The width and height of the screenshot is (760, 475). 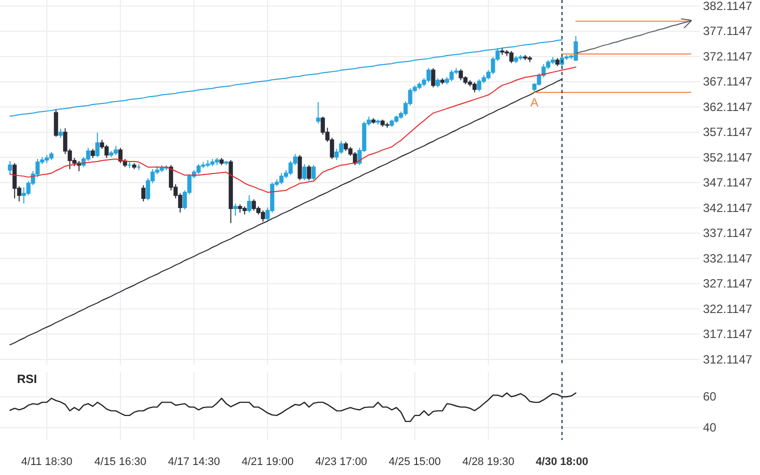 What do you see at coordinates (727, 207) in the screenshot?
I see `y-tick-label: 342.1147` at bounding box center [727, 207].